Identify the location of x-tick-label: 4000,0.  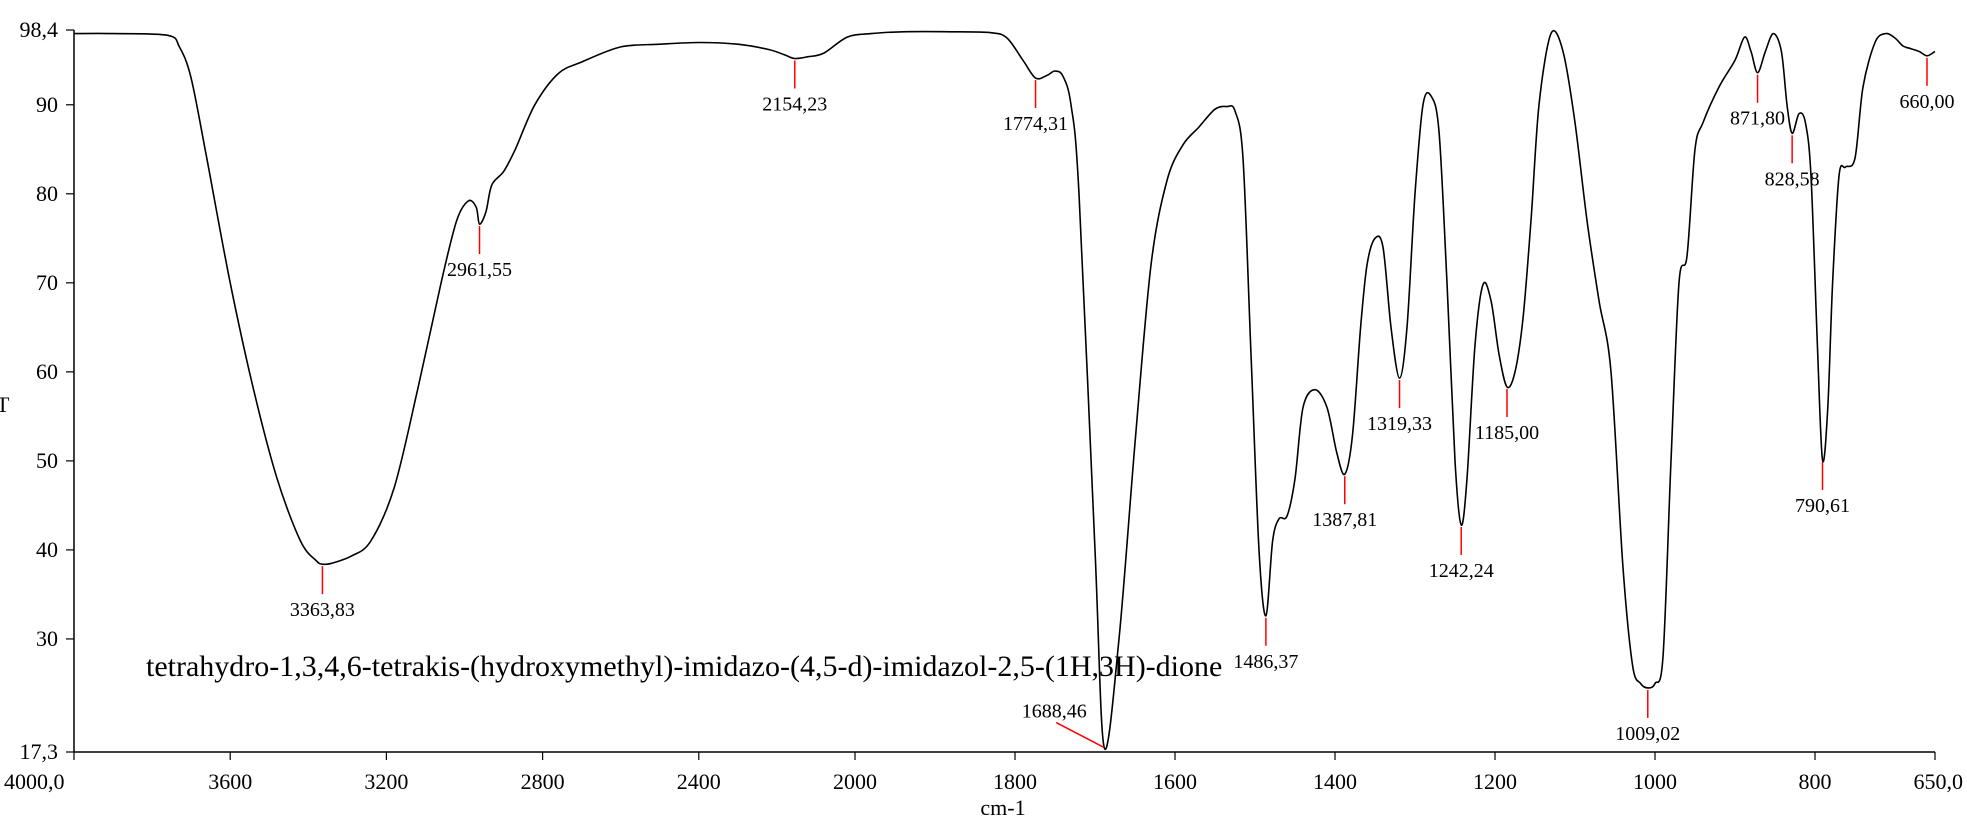
(34, 781).